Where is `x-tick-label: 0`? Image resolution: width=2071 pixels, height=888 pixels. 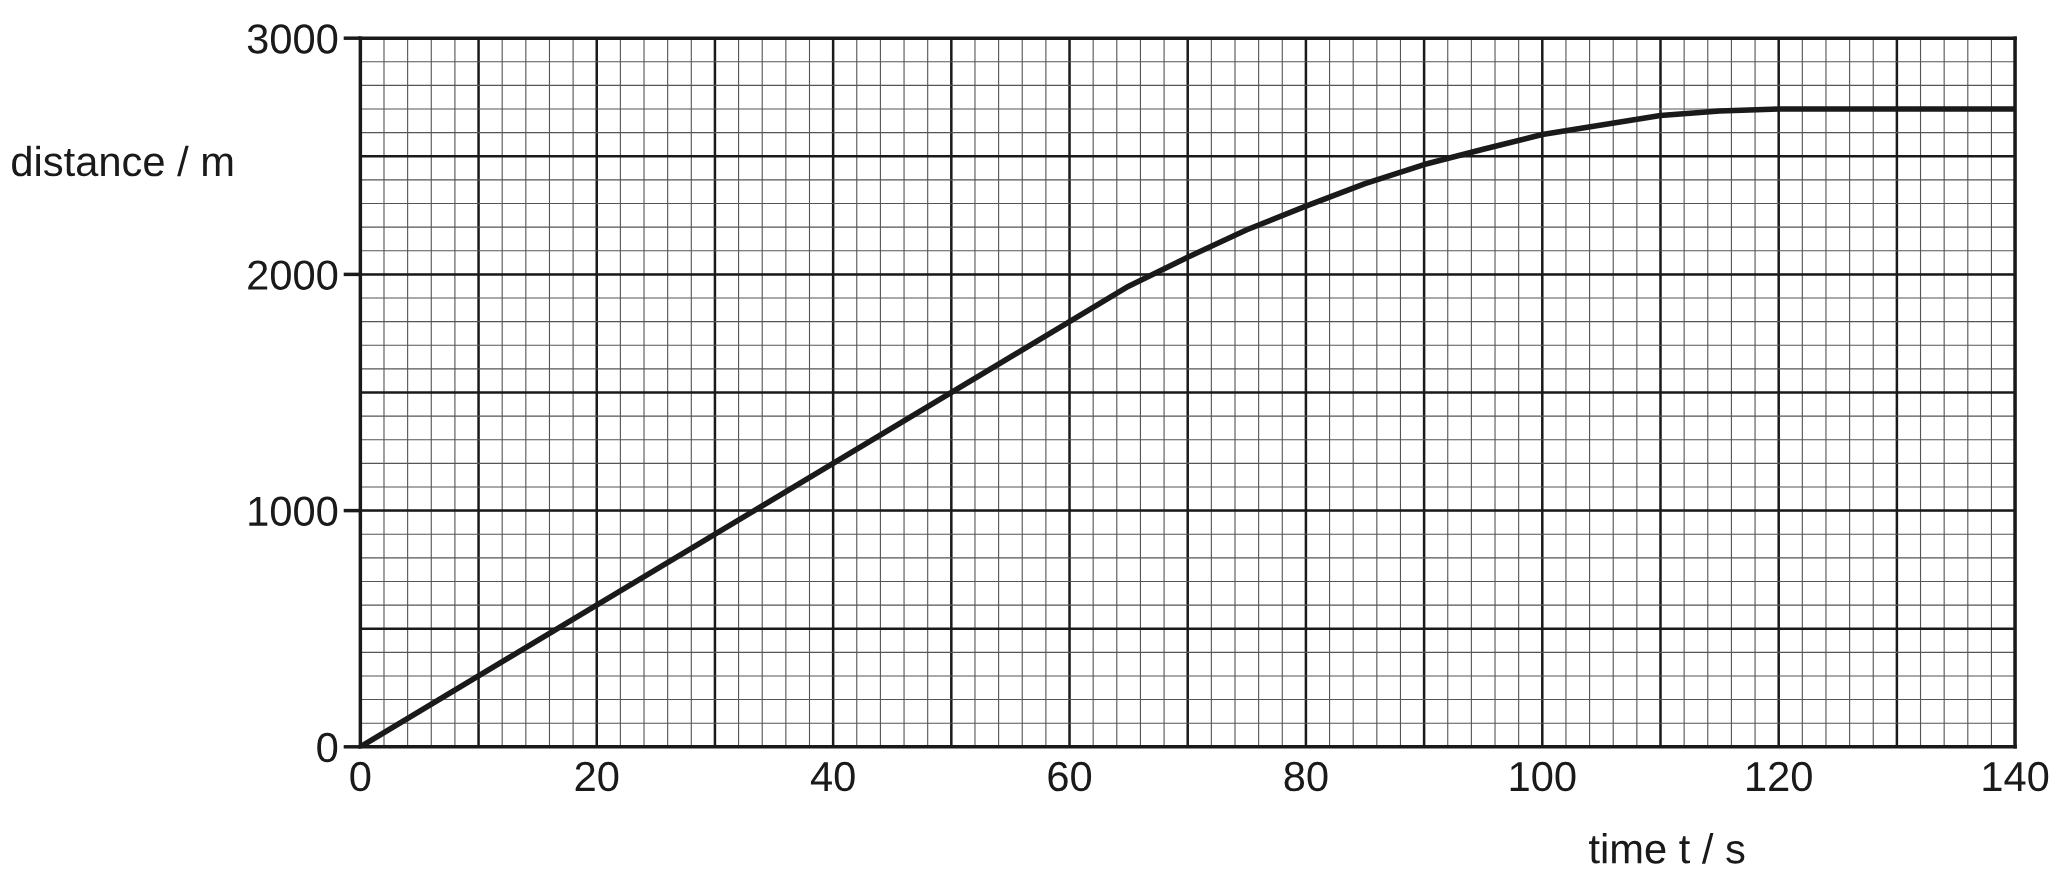
x-tick-label: 0 is located at coordinates (360, 776).